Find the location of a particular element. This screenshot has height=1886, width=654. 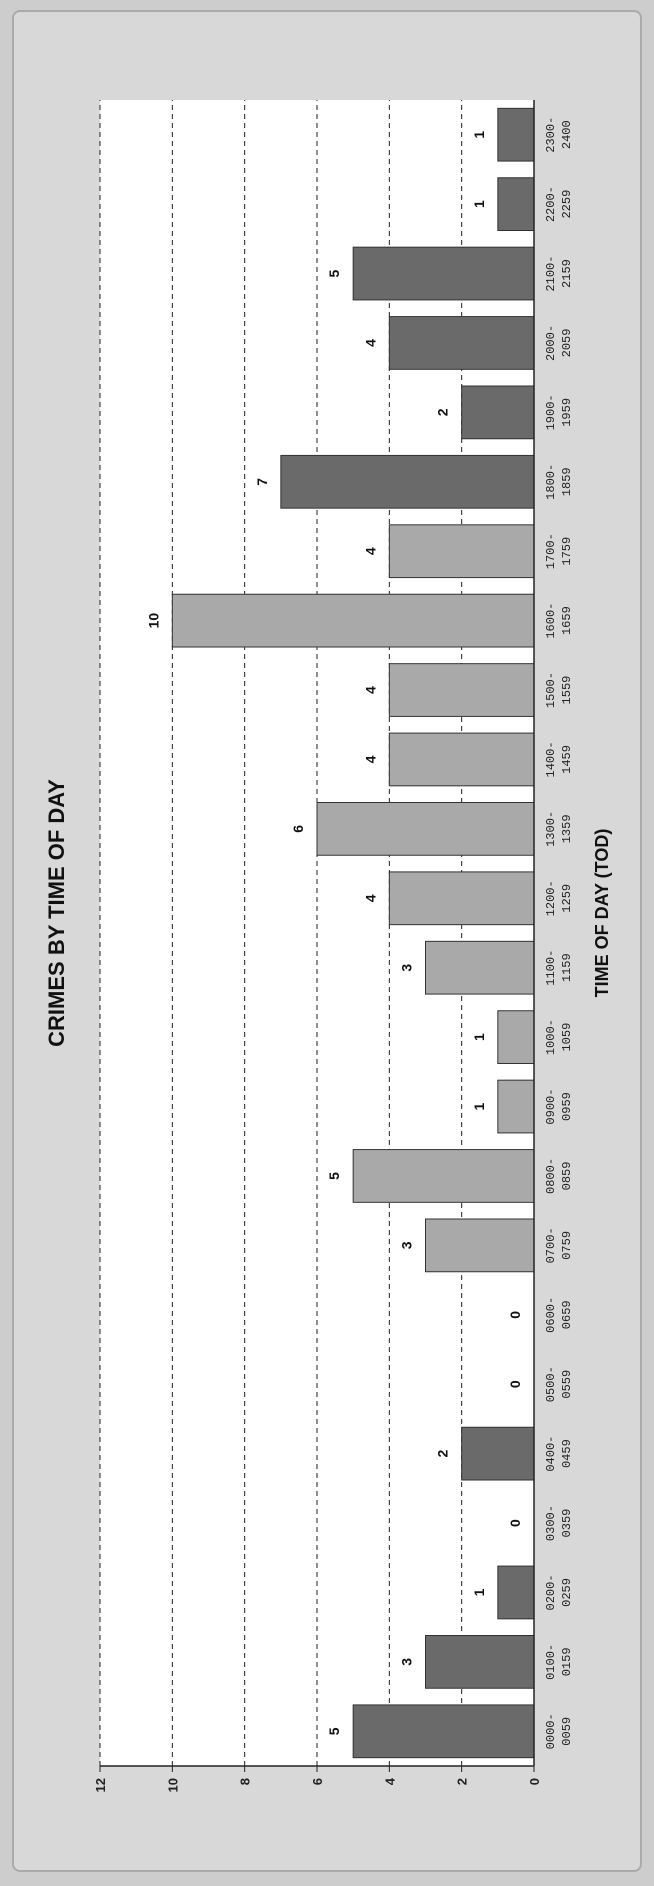

x-tick-label: 0600- is located at coordinates (551, 1315).